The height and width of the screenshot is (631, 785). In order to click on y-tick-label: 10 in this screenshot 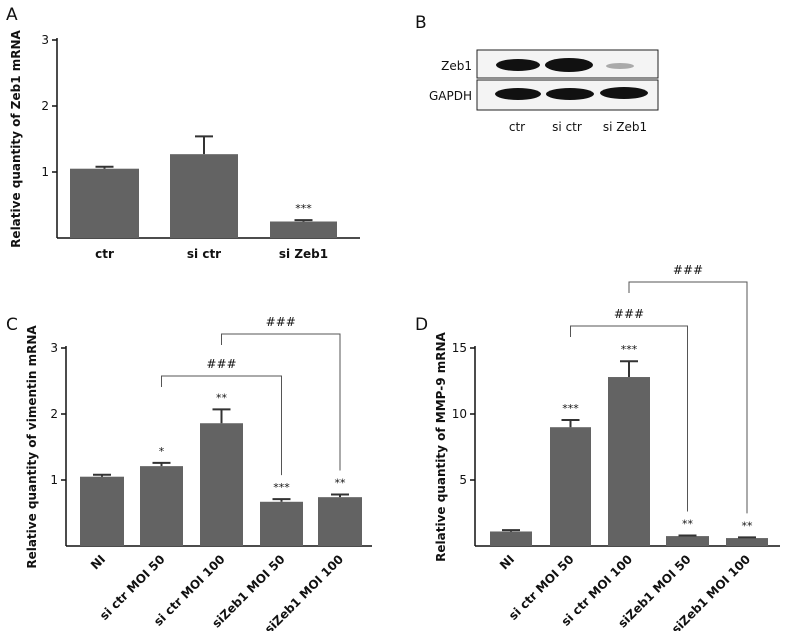, I will do `click(459, 414)`.